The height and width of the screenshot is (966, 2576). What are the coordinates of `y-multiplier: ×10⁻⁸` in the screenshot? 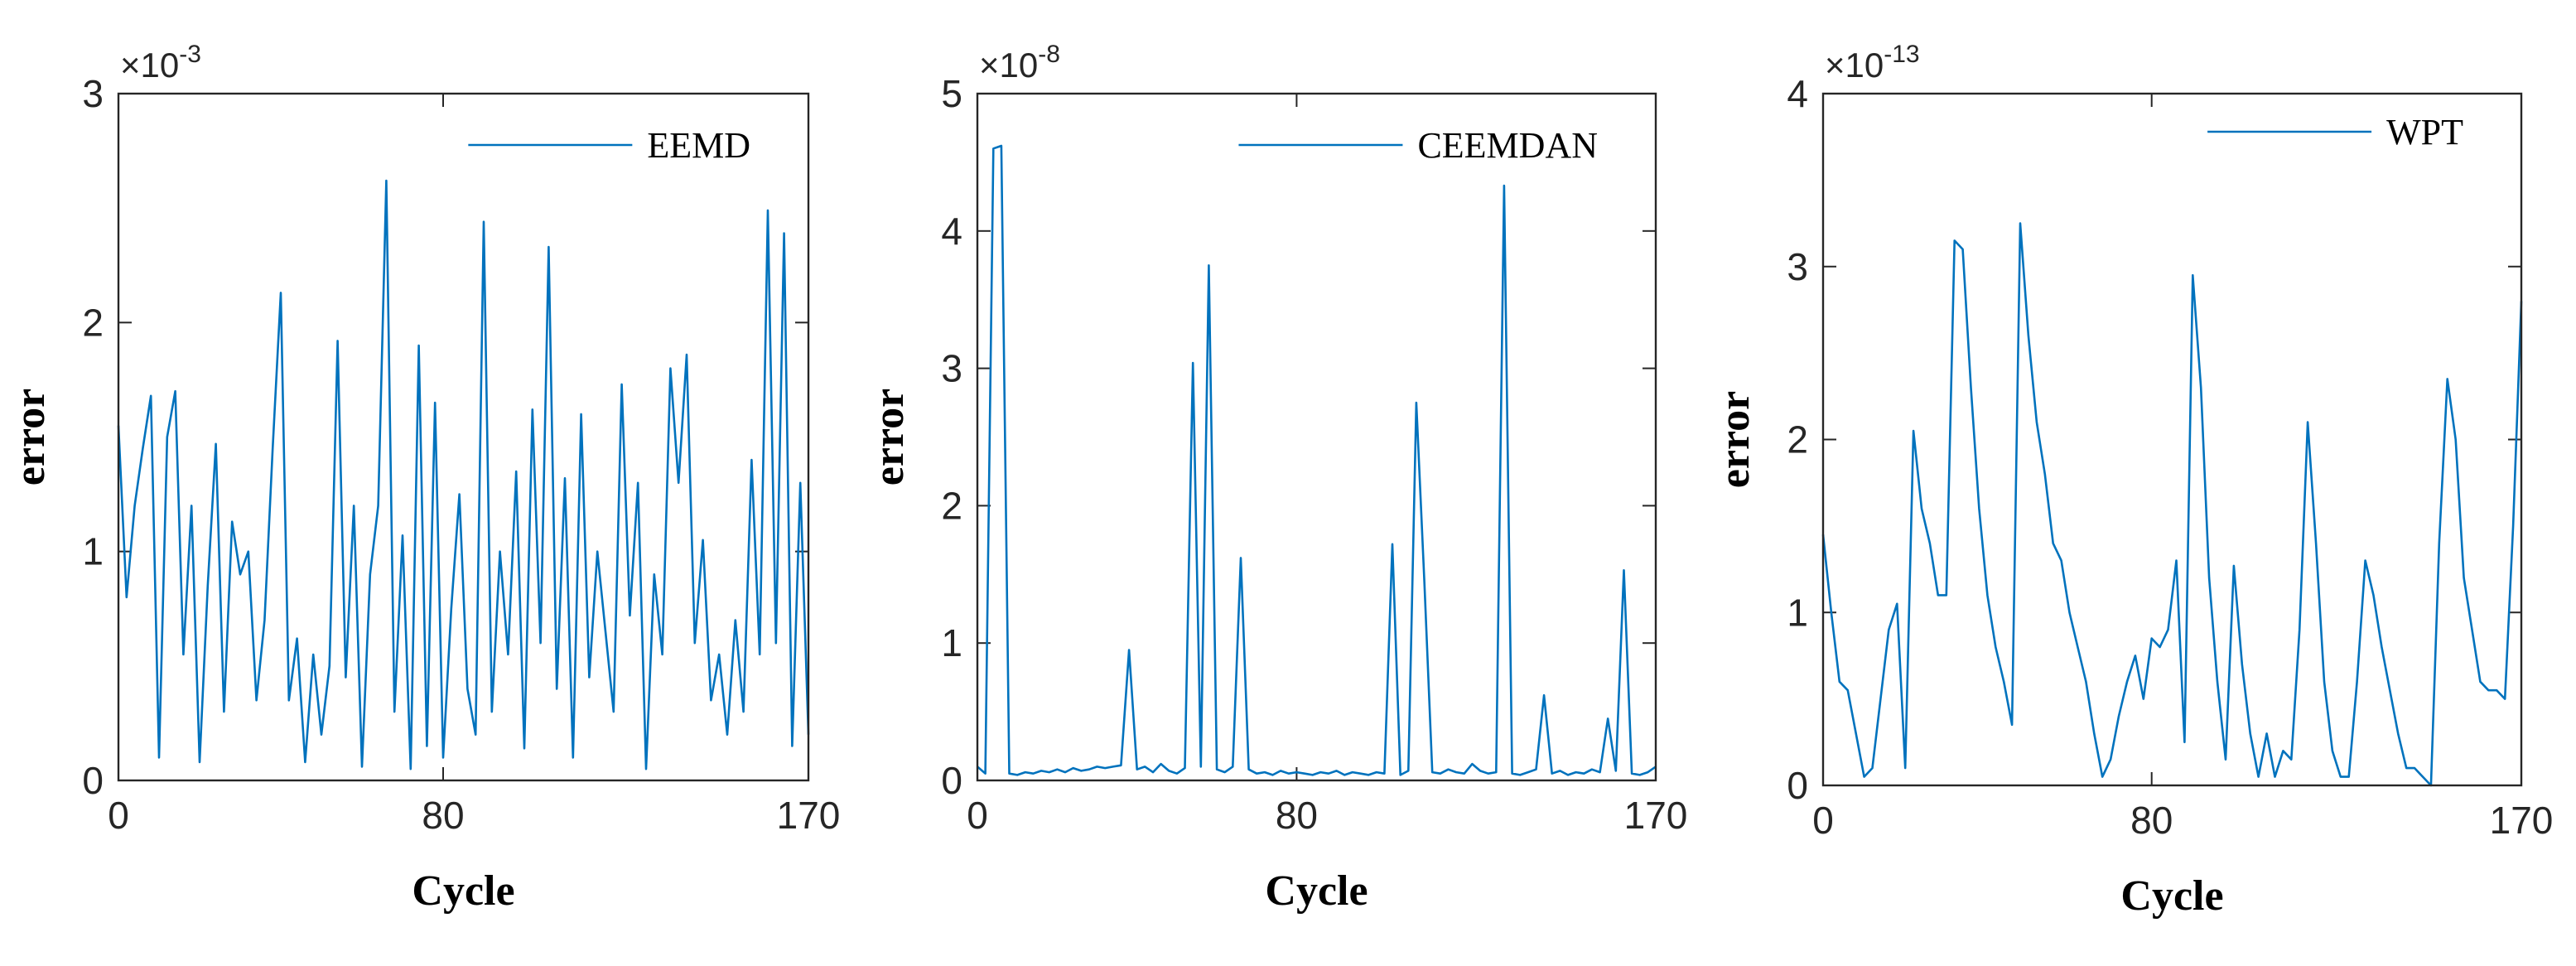 It's located at (1019, 63).